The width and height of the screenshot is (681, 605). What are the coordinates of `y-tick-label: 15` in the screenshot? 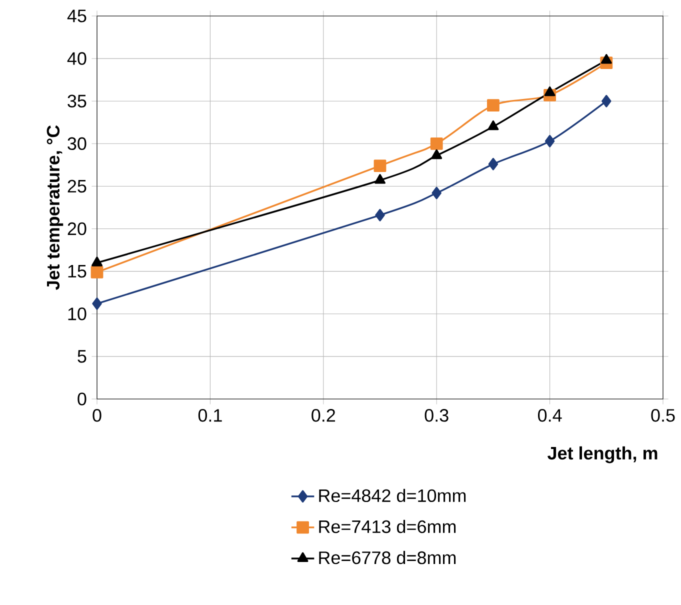 It's located at (77, 271).